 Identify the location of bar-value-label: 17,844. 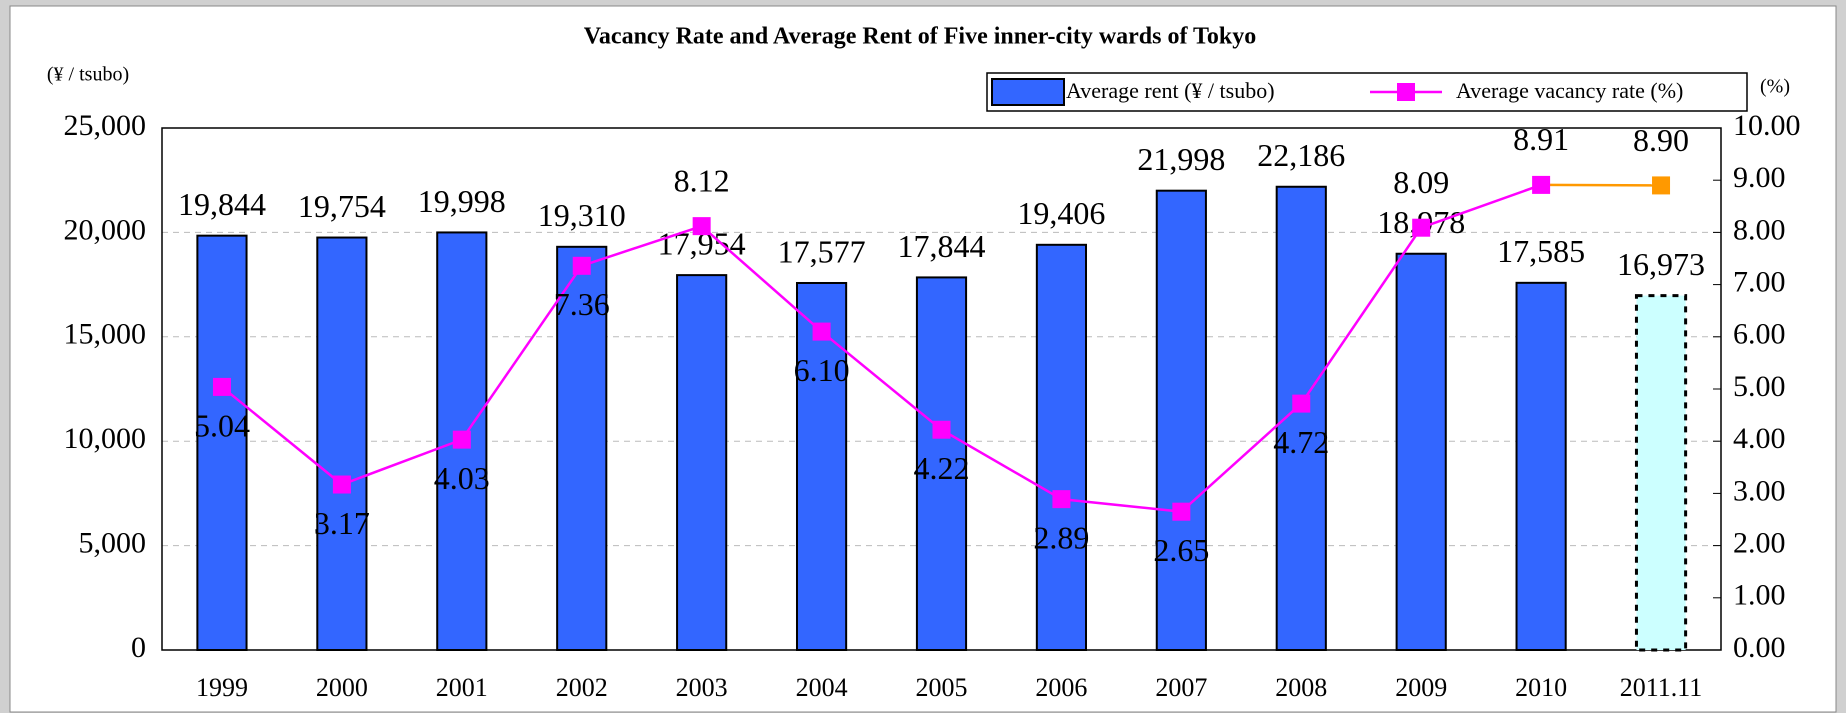
(942, 246).